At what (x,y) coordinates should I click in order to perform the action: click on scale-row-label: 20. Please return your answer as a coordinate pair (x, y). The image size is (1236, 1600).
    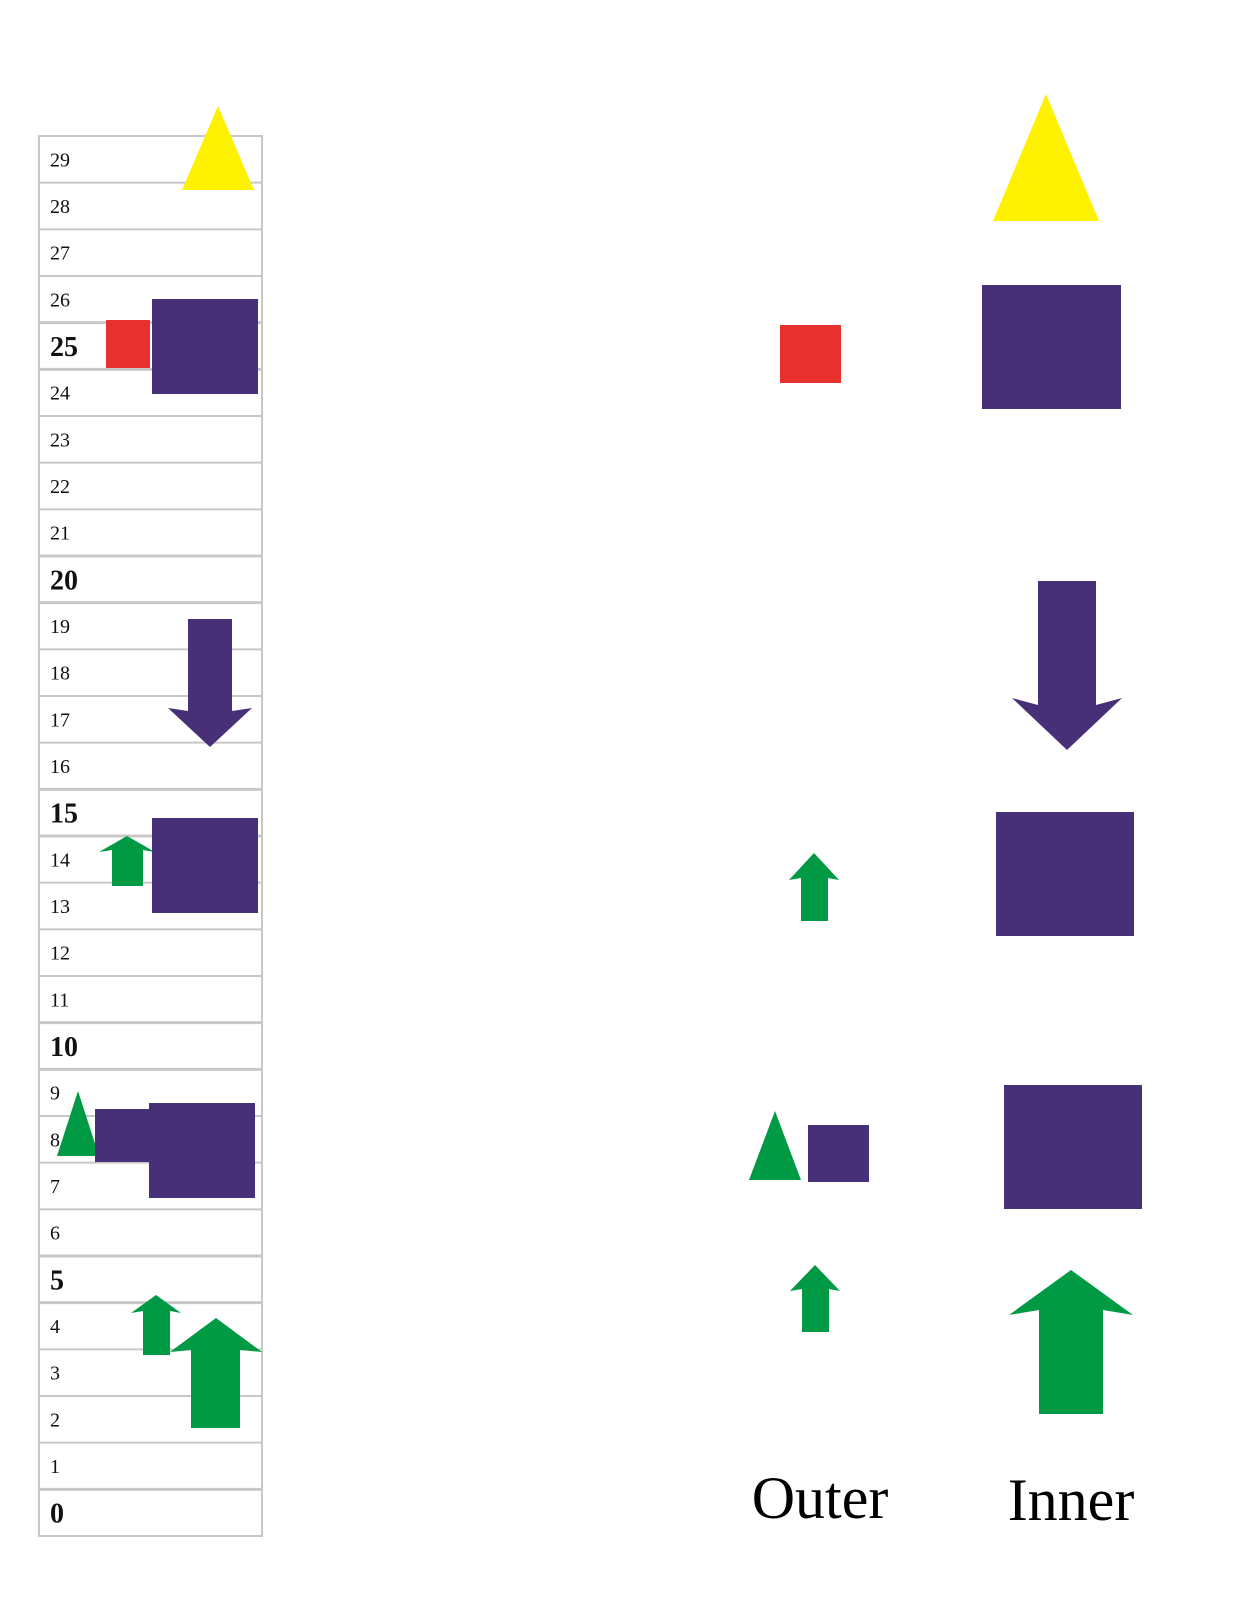
    Looking at the image, I should click on (64, 580).